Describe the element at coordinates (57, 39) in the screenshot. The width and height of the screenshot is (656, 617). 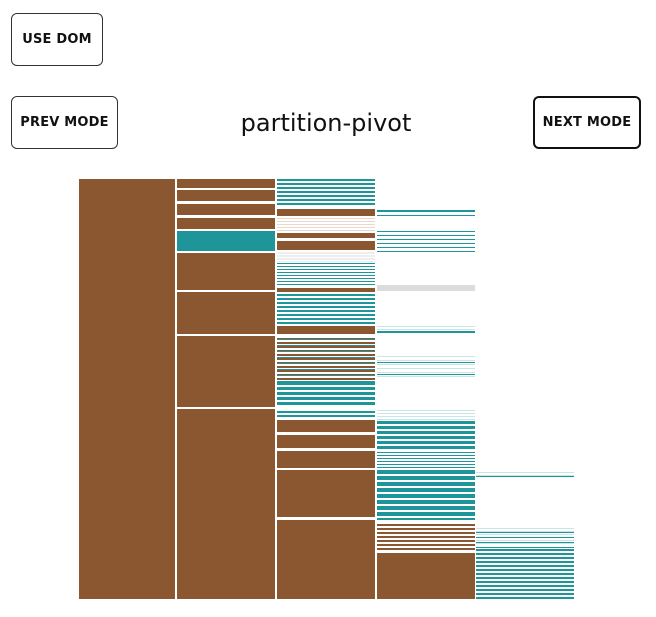
I see `use-dom-button: USE DOM` at that location.